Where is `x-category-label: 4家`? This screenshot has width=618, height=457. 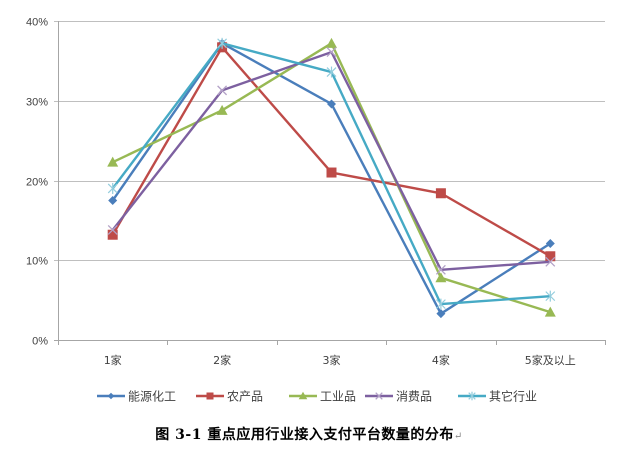
x-category-label: 4家 is located at coordinates (441, 360).